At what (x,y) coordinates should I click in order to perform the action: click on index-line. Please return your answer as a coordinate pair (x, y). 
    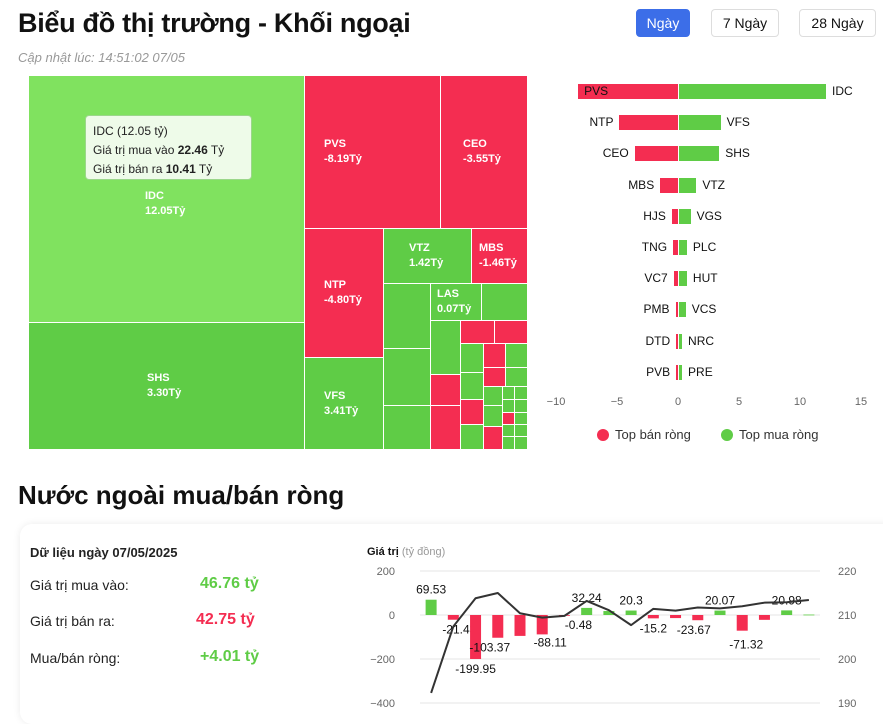
    Looking at the image, I should click on (619, 643).